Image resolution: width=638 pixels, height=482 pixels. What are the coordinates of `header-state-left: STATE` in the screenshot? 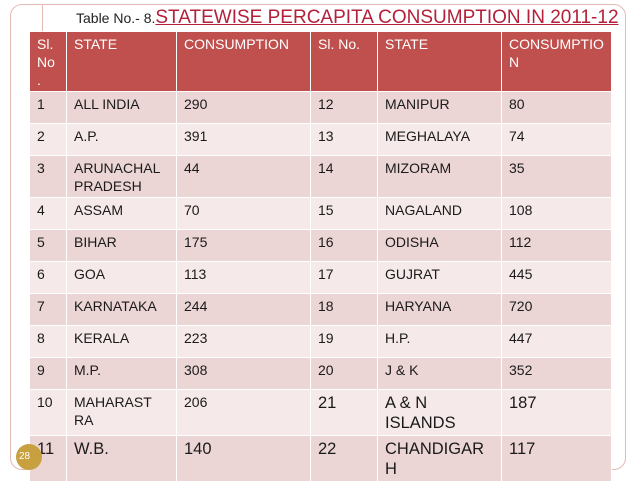 It's located at (121, 61).